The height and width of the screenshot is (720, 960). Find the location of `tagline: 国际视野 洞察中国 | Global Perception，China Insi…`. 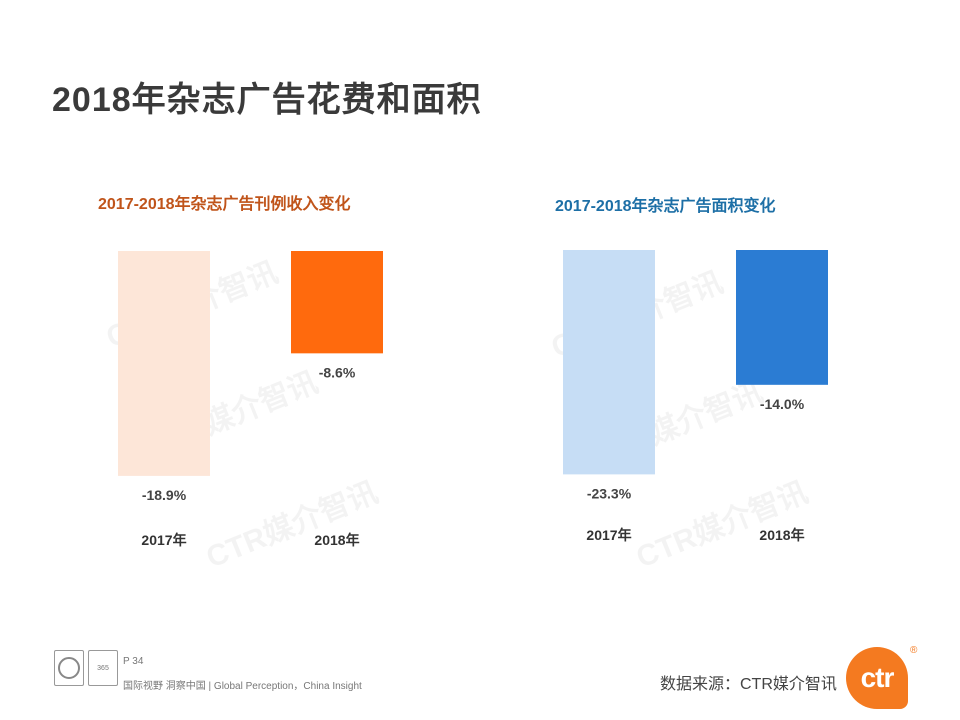

tagline: 国际视野 洞察中国 | Global Perception，China Insi… is located at coordinates (242, 686).